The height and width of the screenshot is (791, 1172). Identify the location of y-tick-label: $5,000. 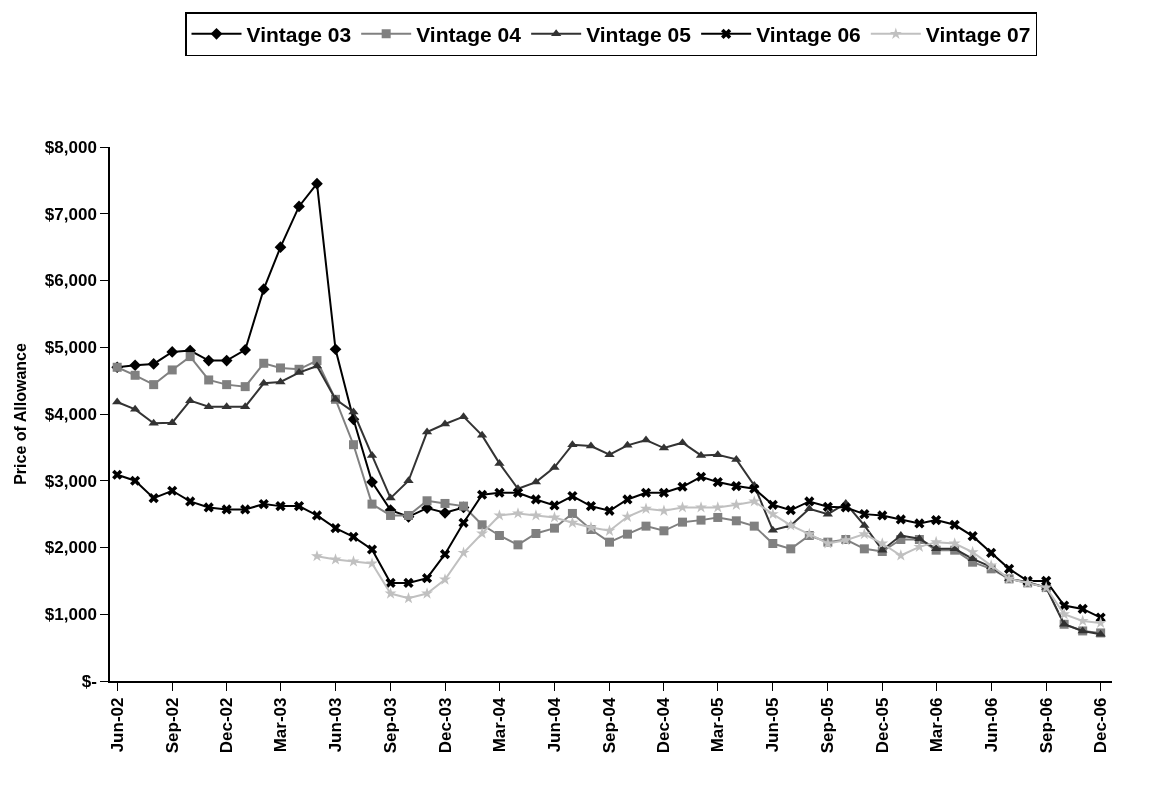
(70, 348).